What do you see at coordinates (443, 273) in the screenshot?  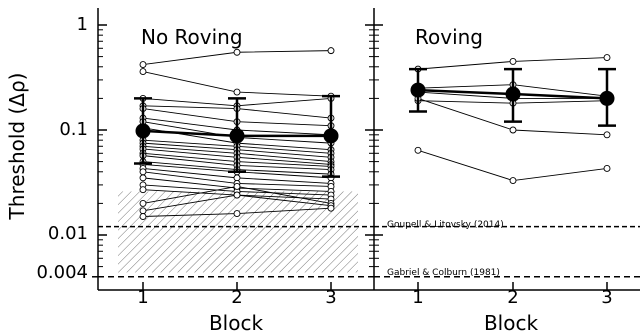 I see `reference-label-gabriel: Gabriel & Colburn (1981)` at bounding box center [443, 273].